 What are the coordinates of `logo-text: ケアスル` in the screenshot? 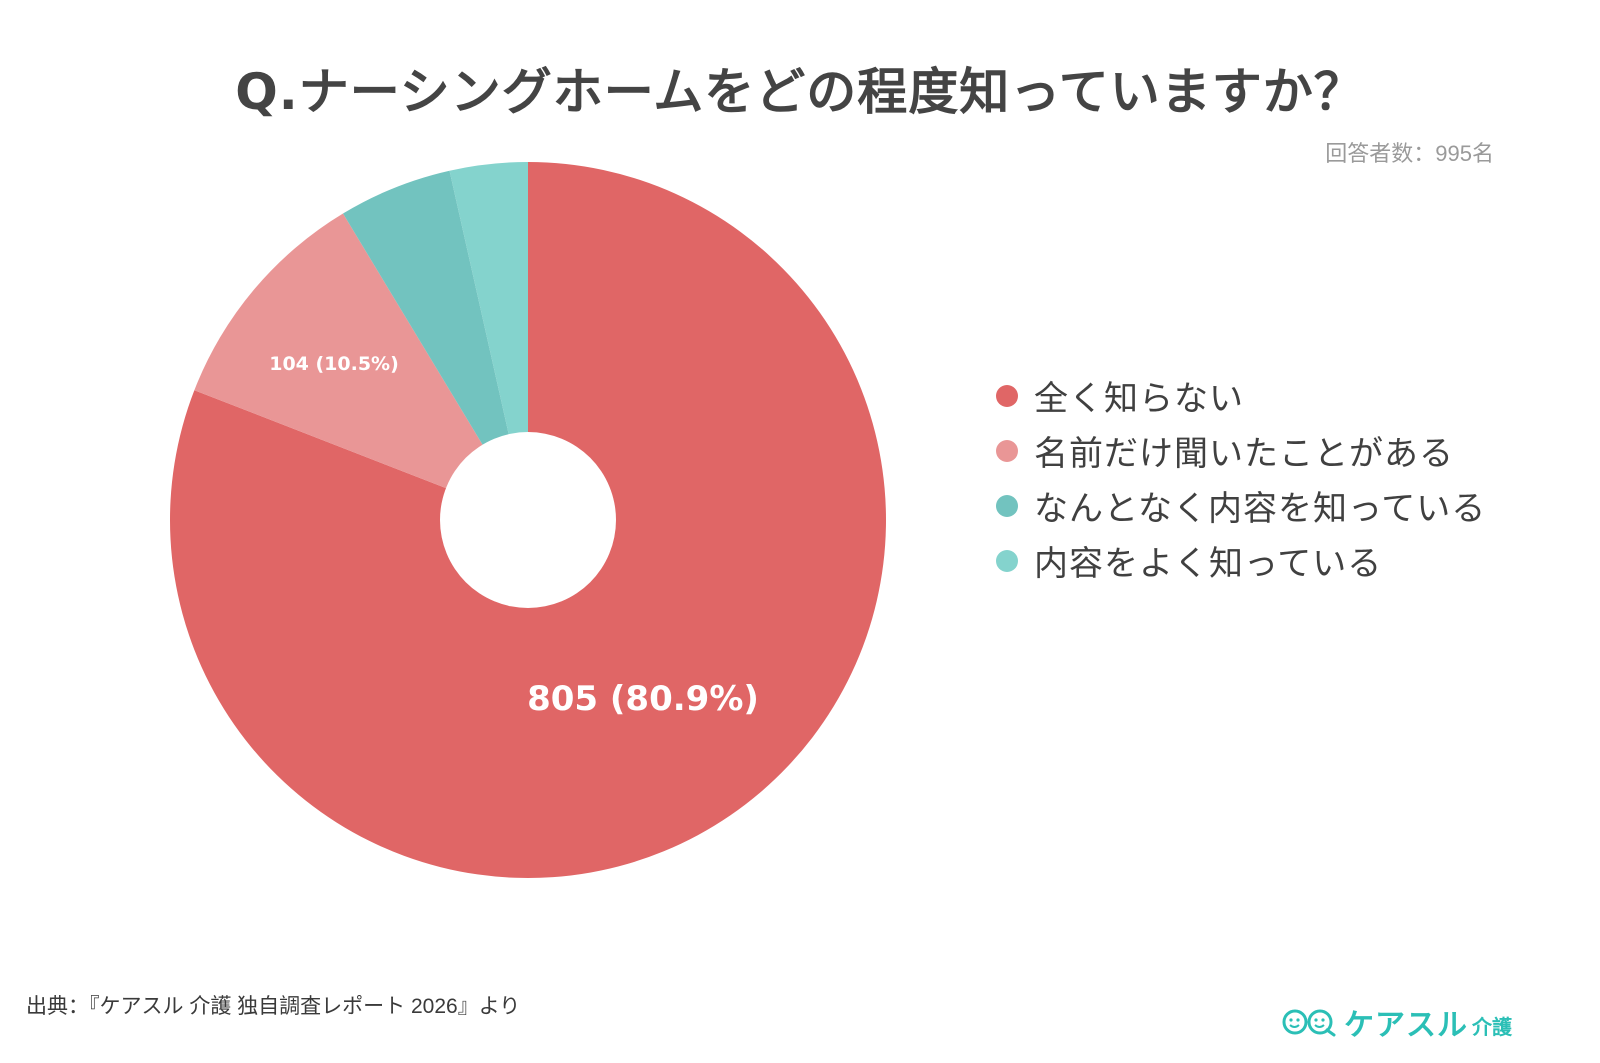 It's located at (1406, 1025).